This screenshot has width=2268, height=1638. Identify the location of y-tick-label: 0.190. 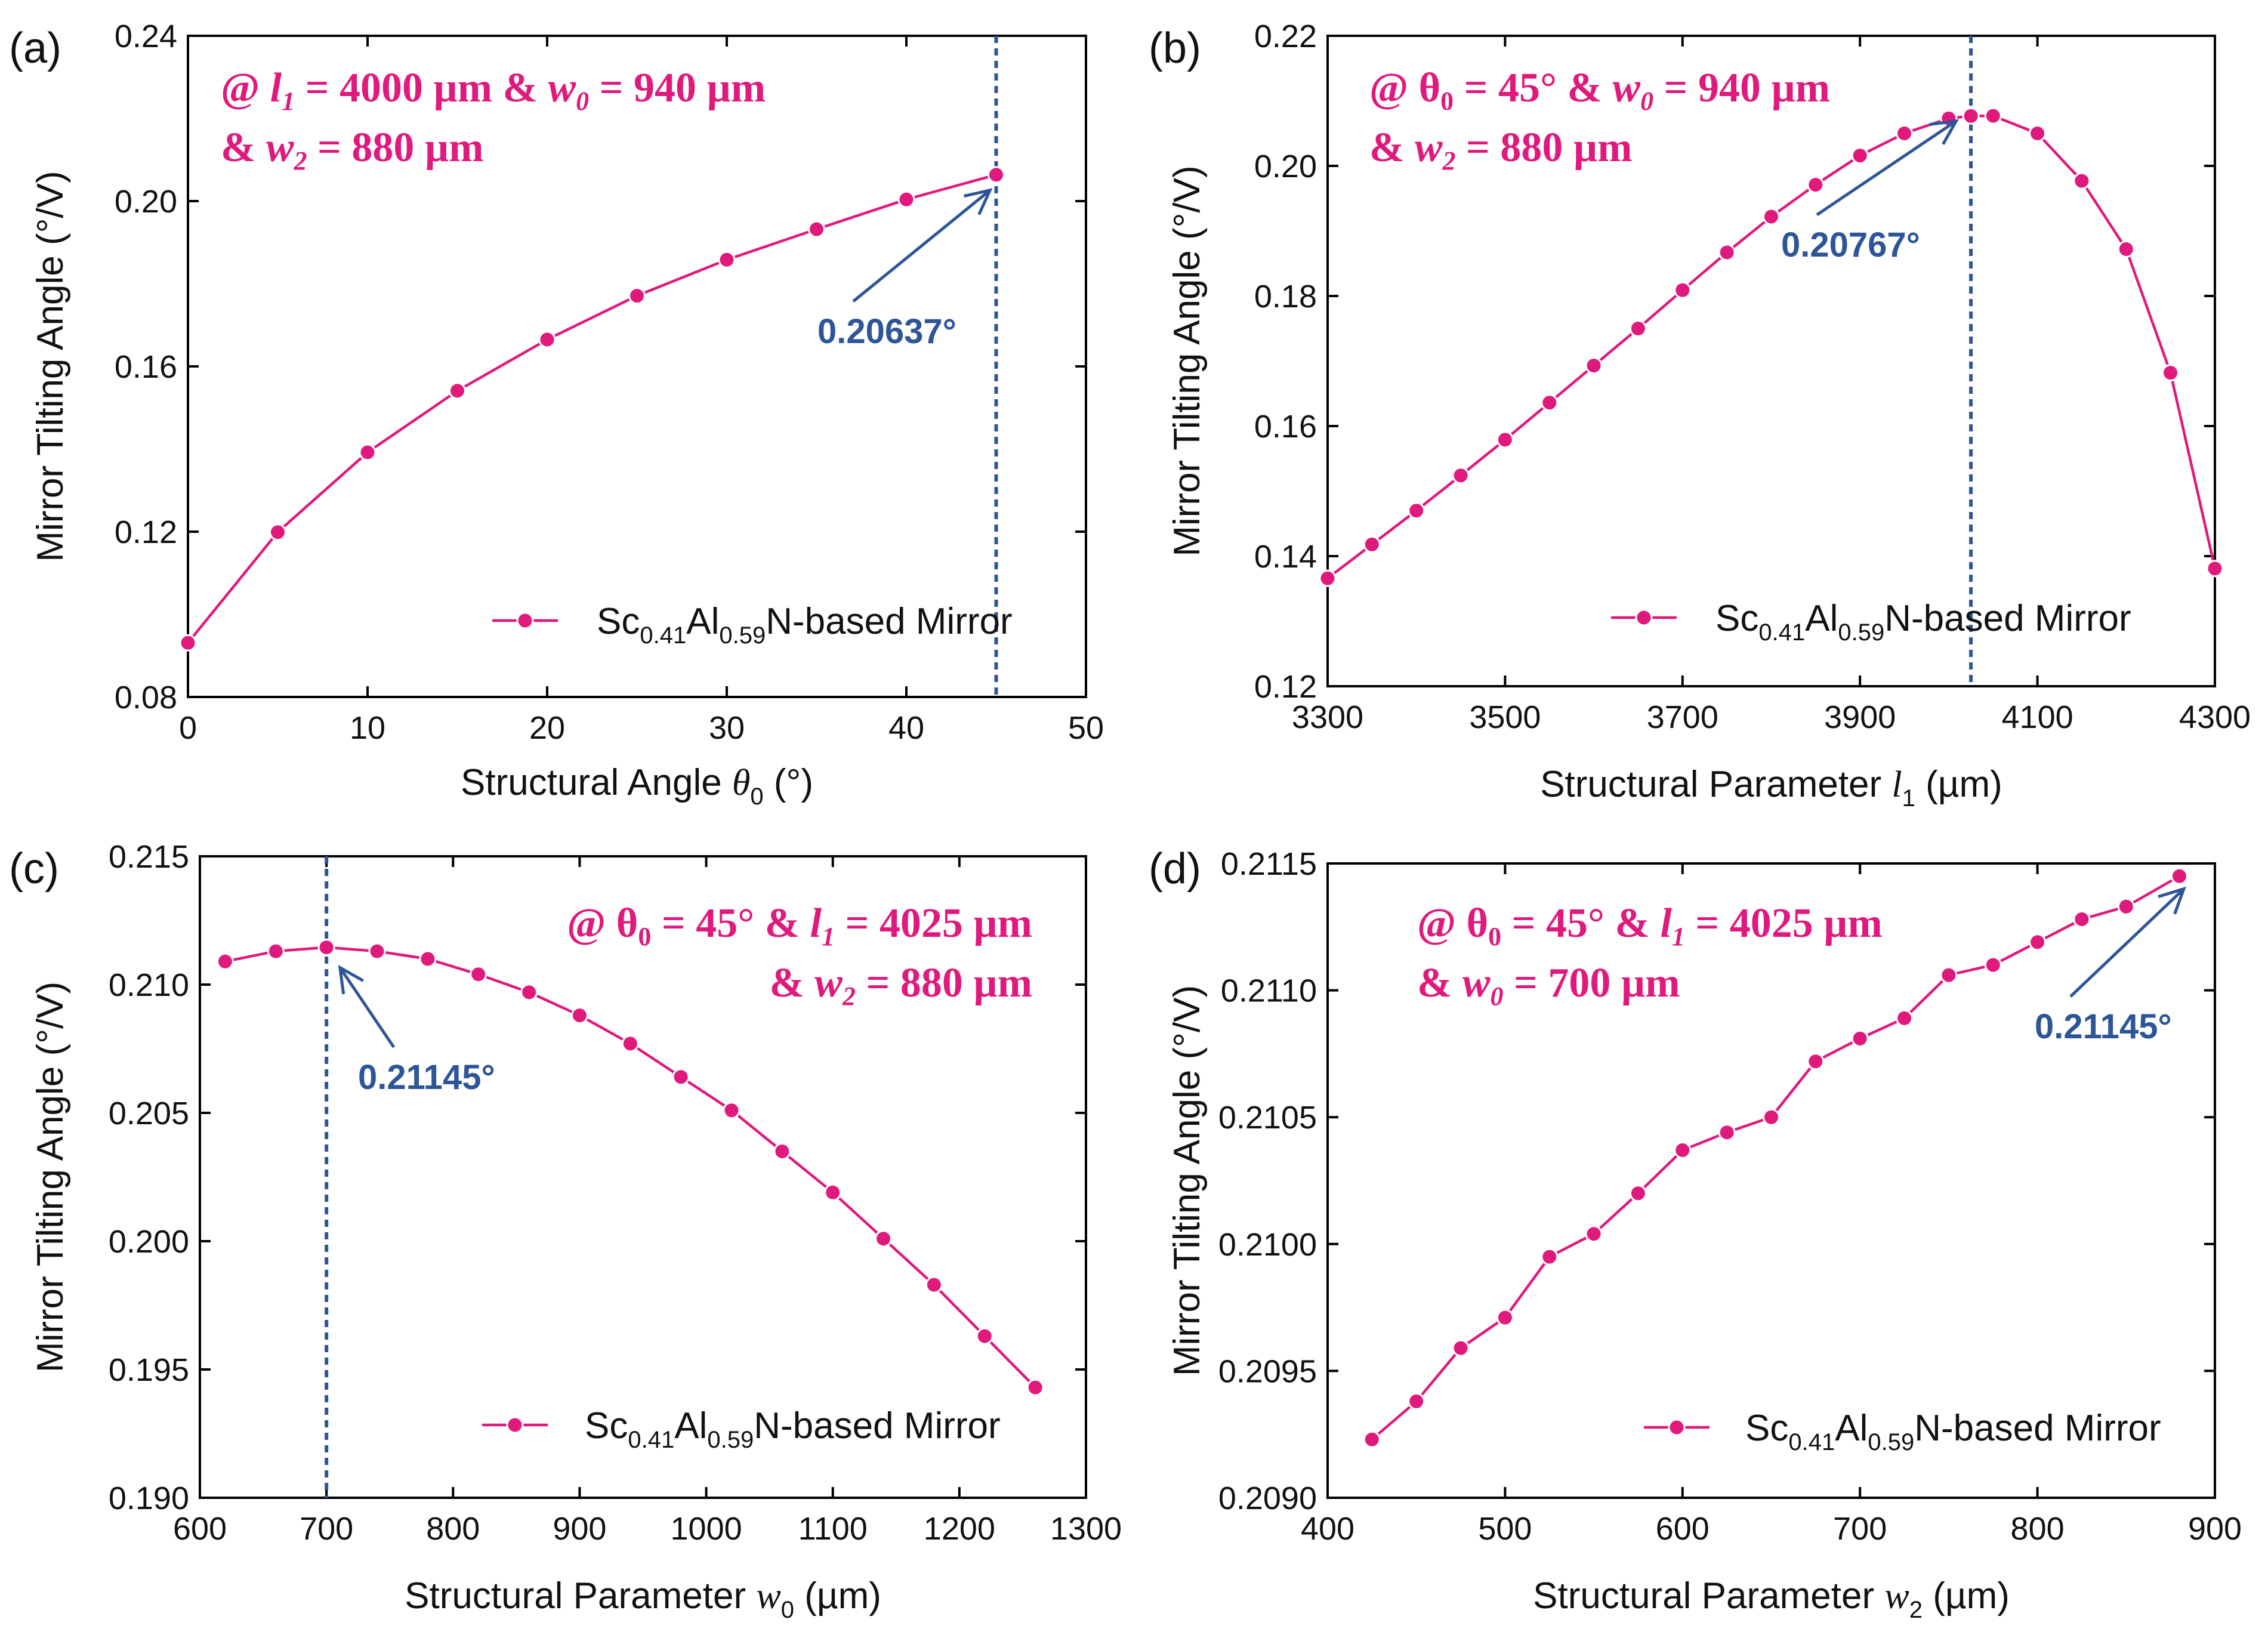
(149, 1498).